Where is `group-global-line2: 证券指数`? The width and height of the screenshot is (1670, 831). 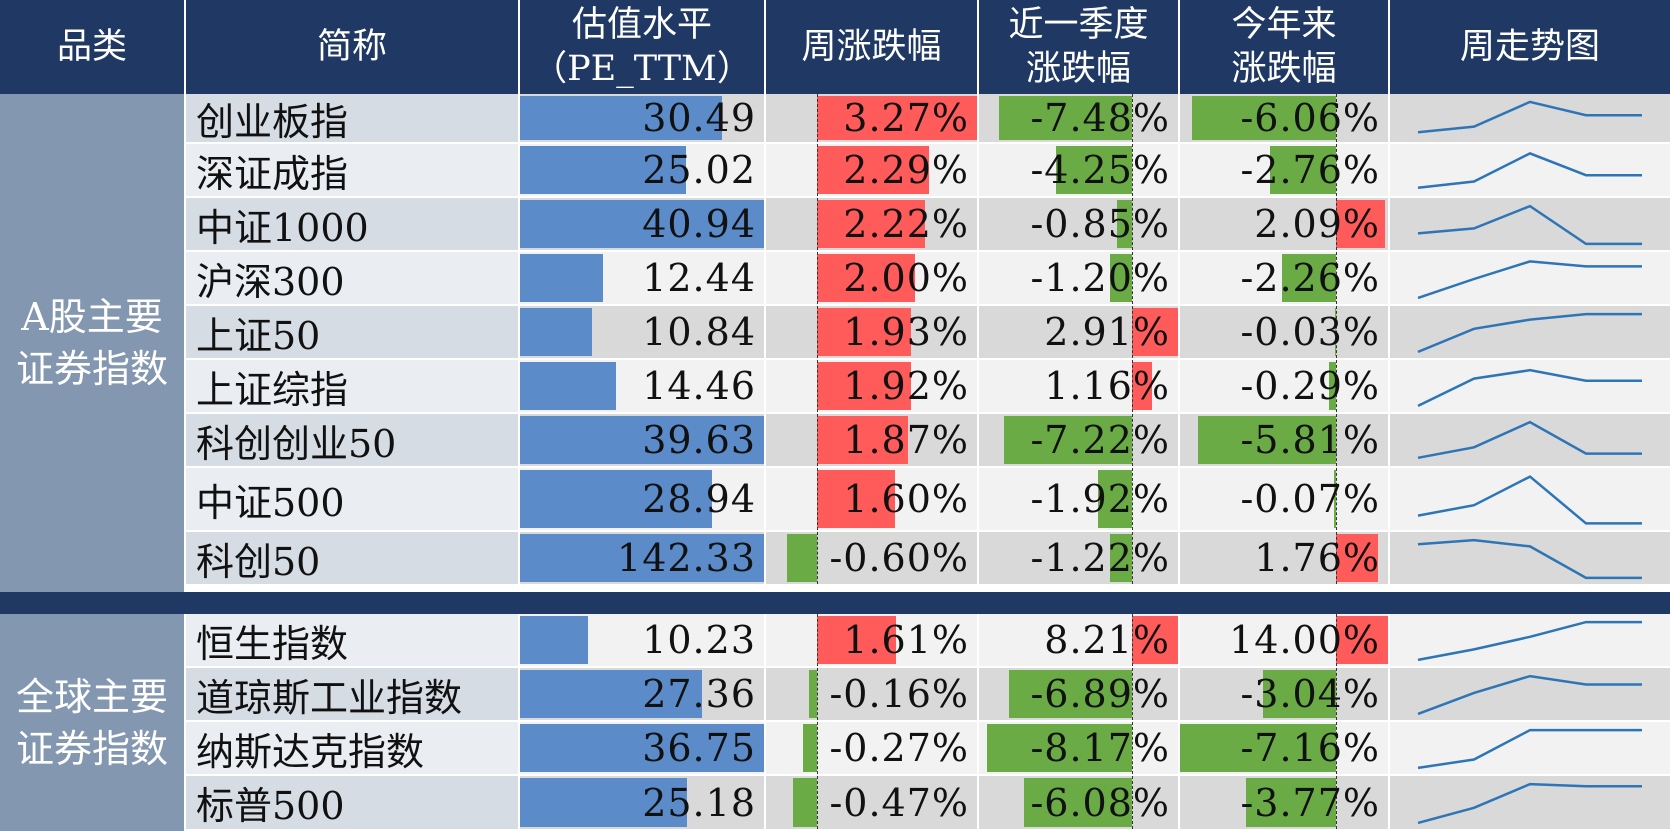
group-global-line2: 证券指数 is located at coordinates (91, 748).